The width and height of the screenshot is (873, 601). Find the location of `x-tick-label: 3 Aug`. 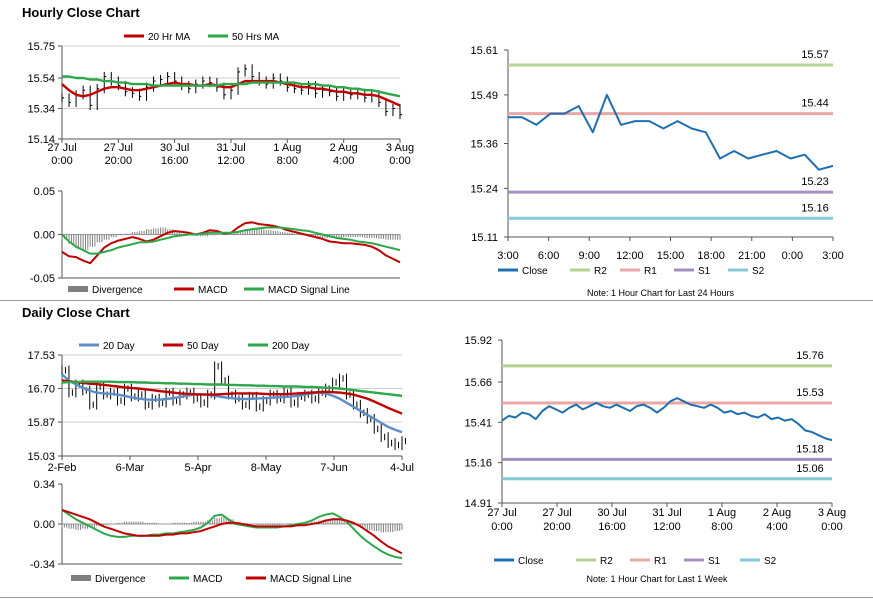

x-tick-label: 3 Aug is located at coordinates (400, 148).